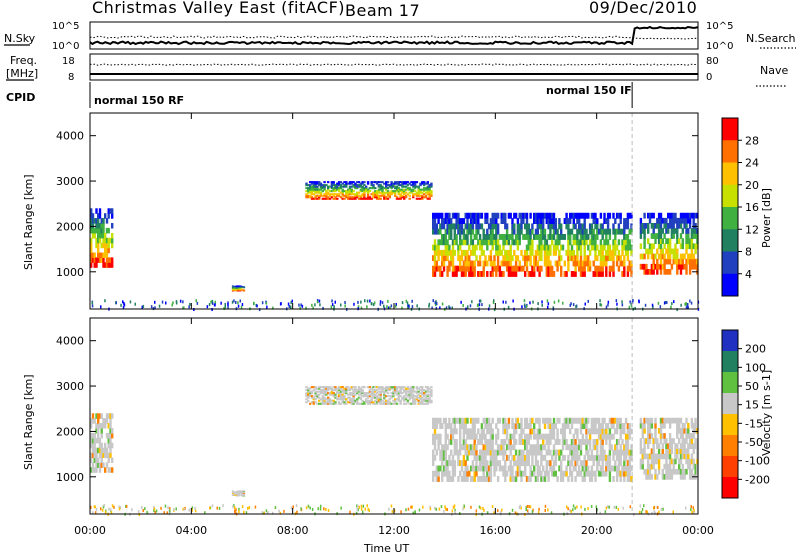  What do you see at coordinates (730, 383) in the screenshot?
I see `colorbar-swatch` at bounding box center [730, 383].